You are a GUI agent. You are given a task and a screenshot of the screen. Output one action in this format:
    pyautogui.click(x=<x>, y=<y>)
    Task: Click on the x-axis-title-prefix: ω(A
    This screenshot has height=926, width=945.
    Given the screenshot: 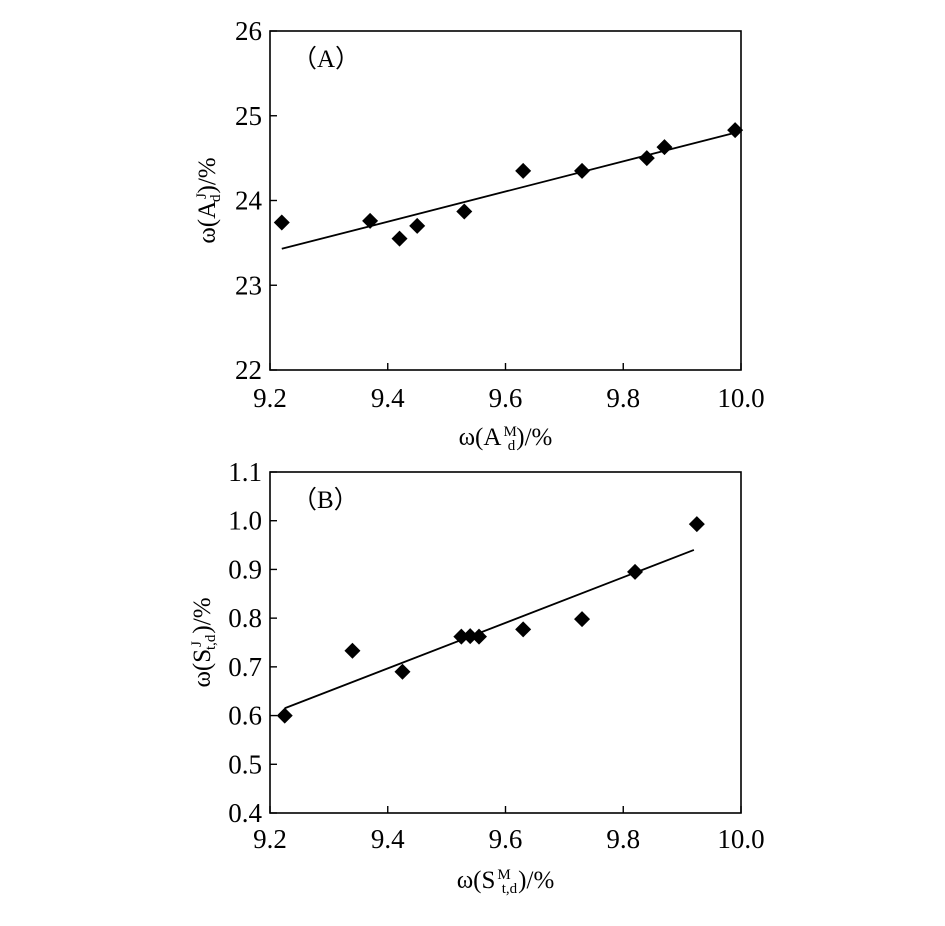 What is the action you would take?
    pyautogui.click(x=480, y=437)
    